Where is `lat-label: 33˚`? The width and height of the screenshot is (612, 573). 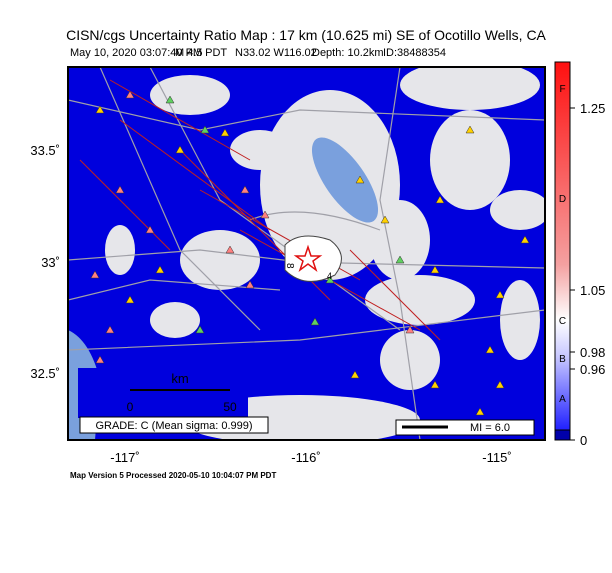 lat-label: 33˚ is located at coordinates (50, 262).